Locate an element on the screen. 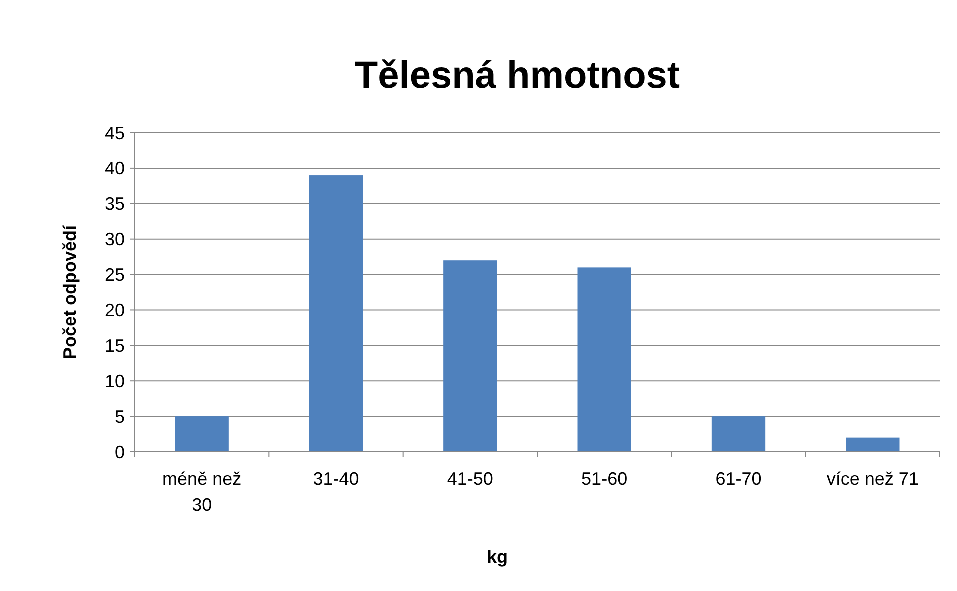  chart-title: Tělesná hmotnost is located at coordinates (517, 76).